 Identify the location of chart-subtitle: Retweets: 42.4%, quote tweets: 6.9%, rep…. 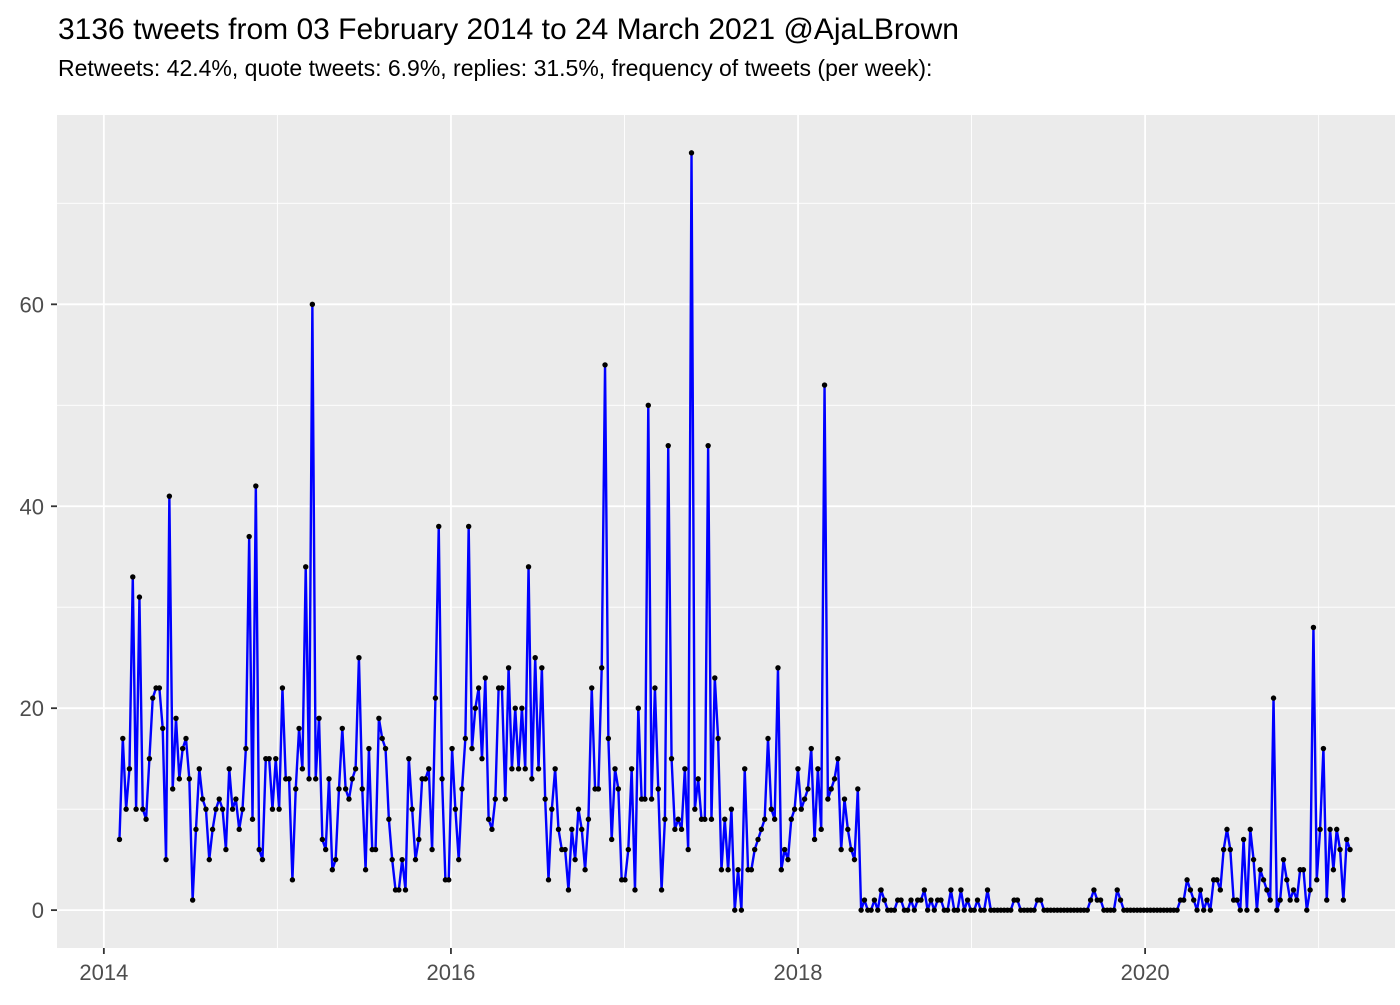
(495, 68).